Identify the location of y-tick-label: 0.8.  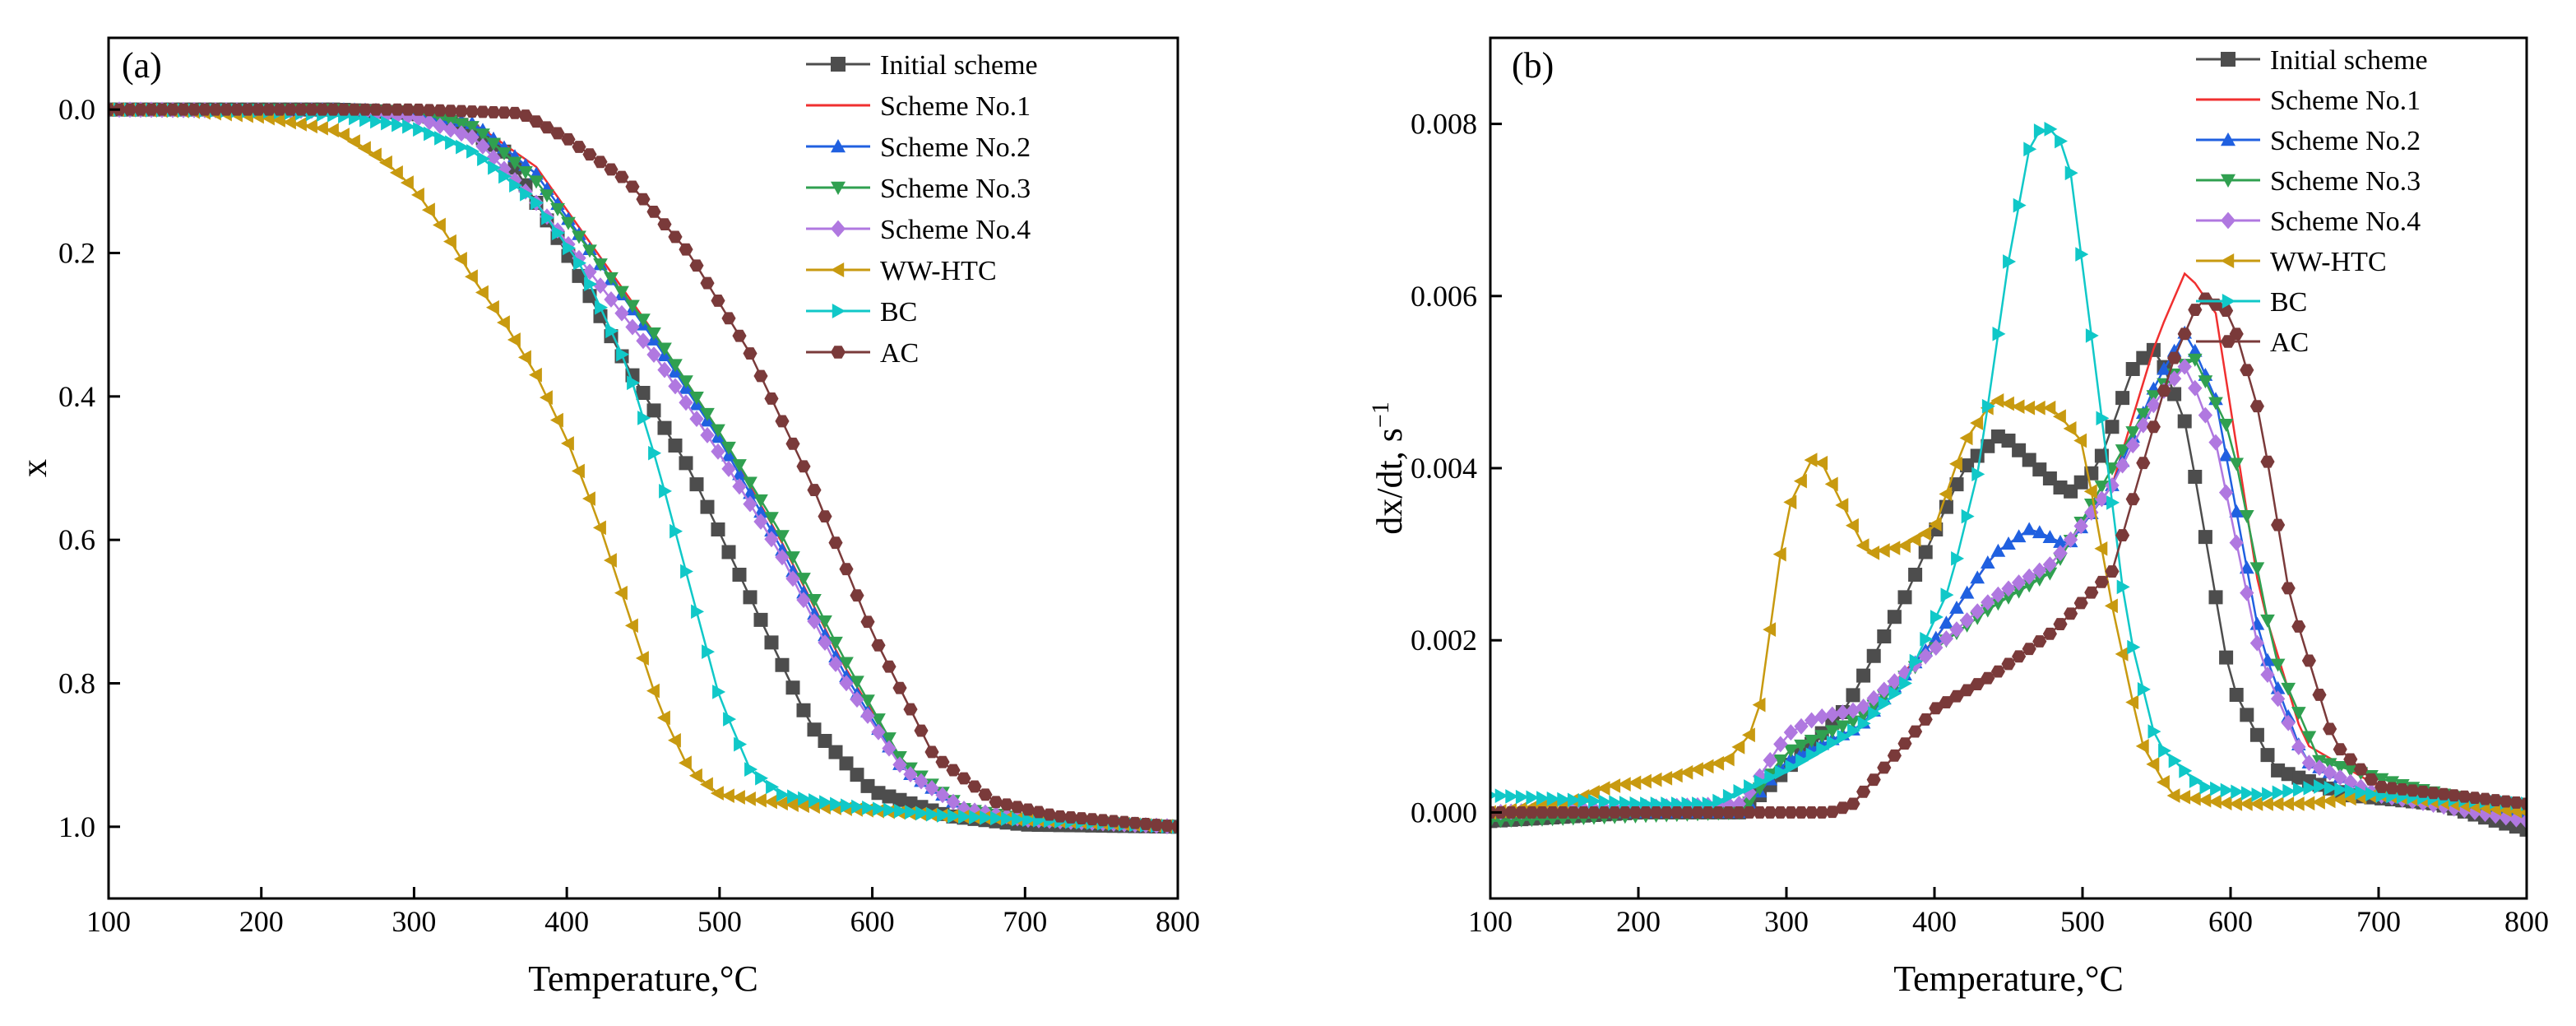
(77, 683).